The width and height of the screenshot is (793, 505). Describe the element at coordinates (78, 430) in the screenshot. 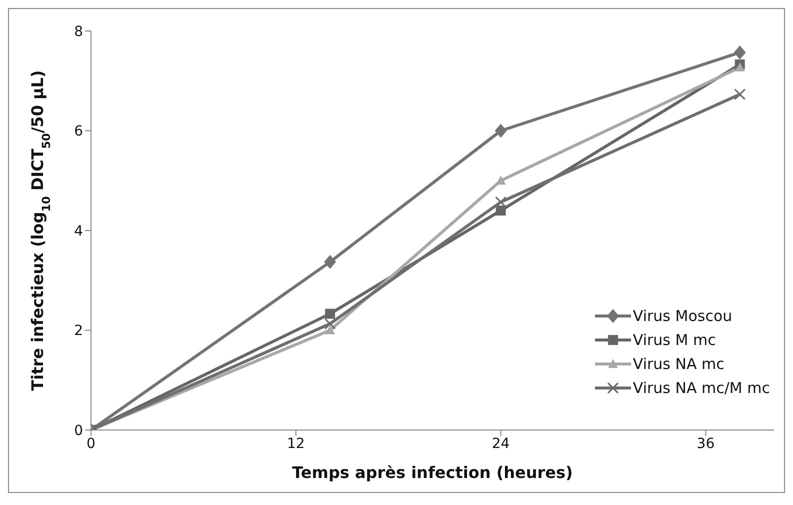

I see `y-tick-label: 0` at that location.